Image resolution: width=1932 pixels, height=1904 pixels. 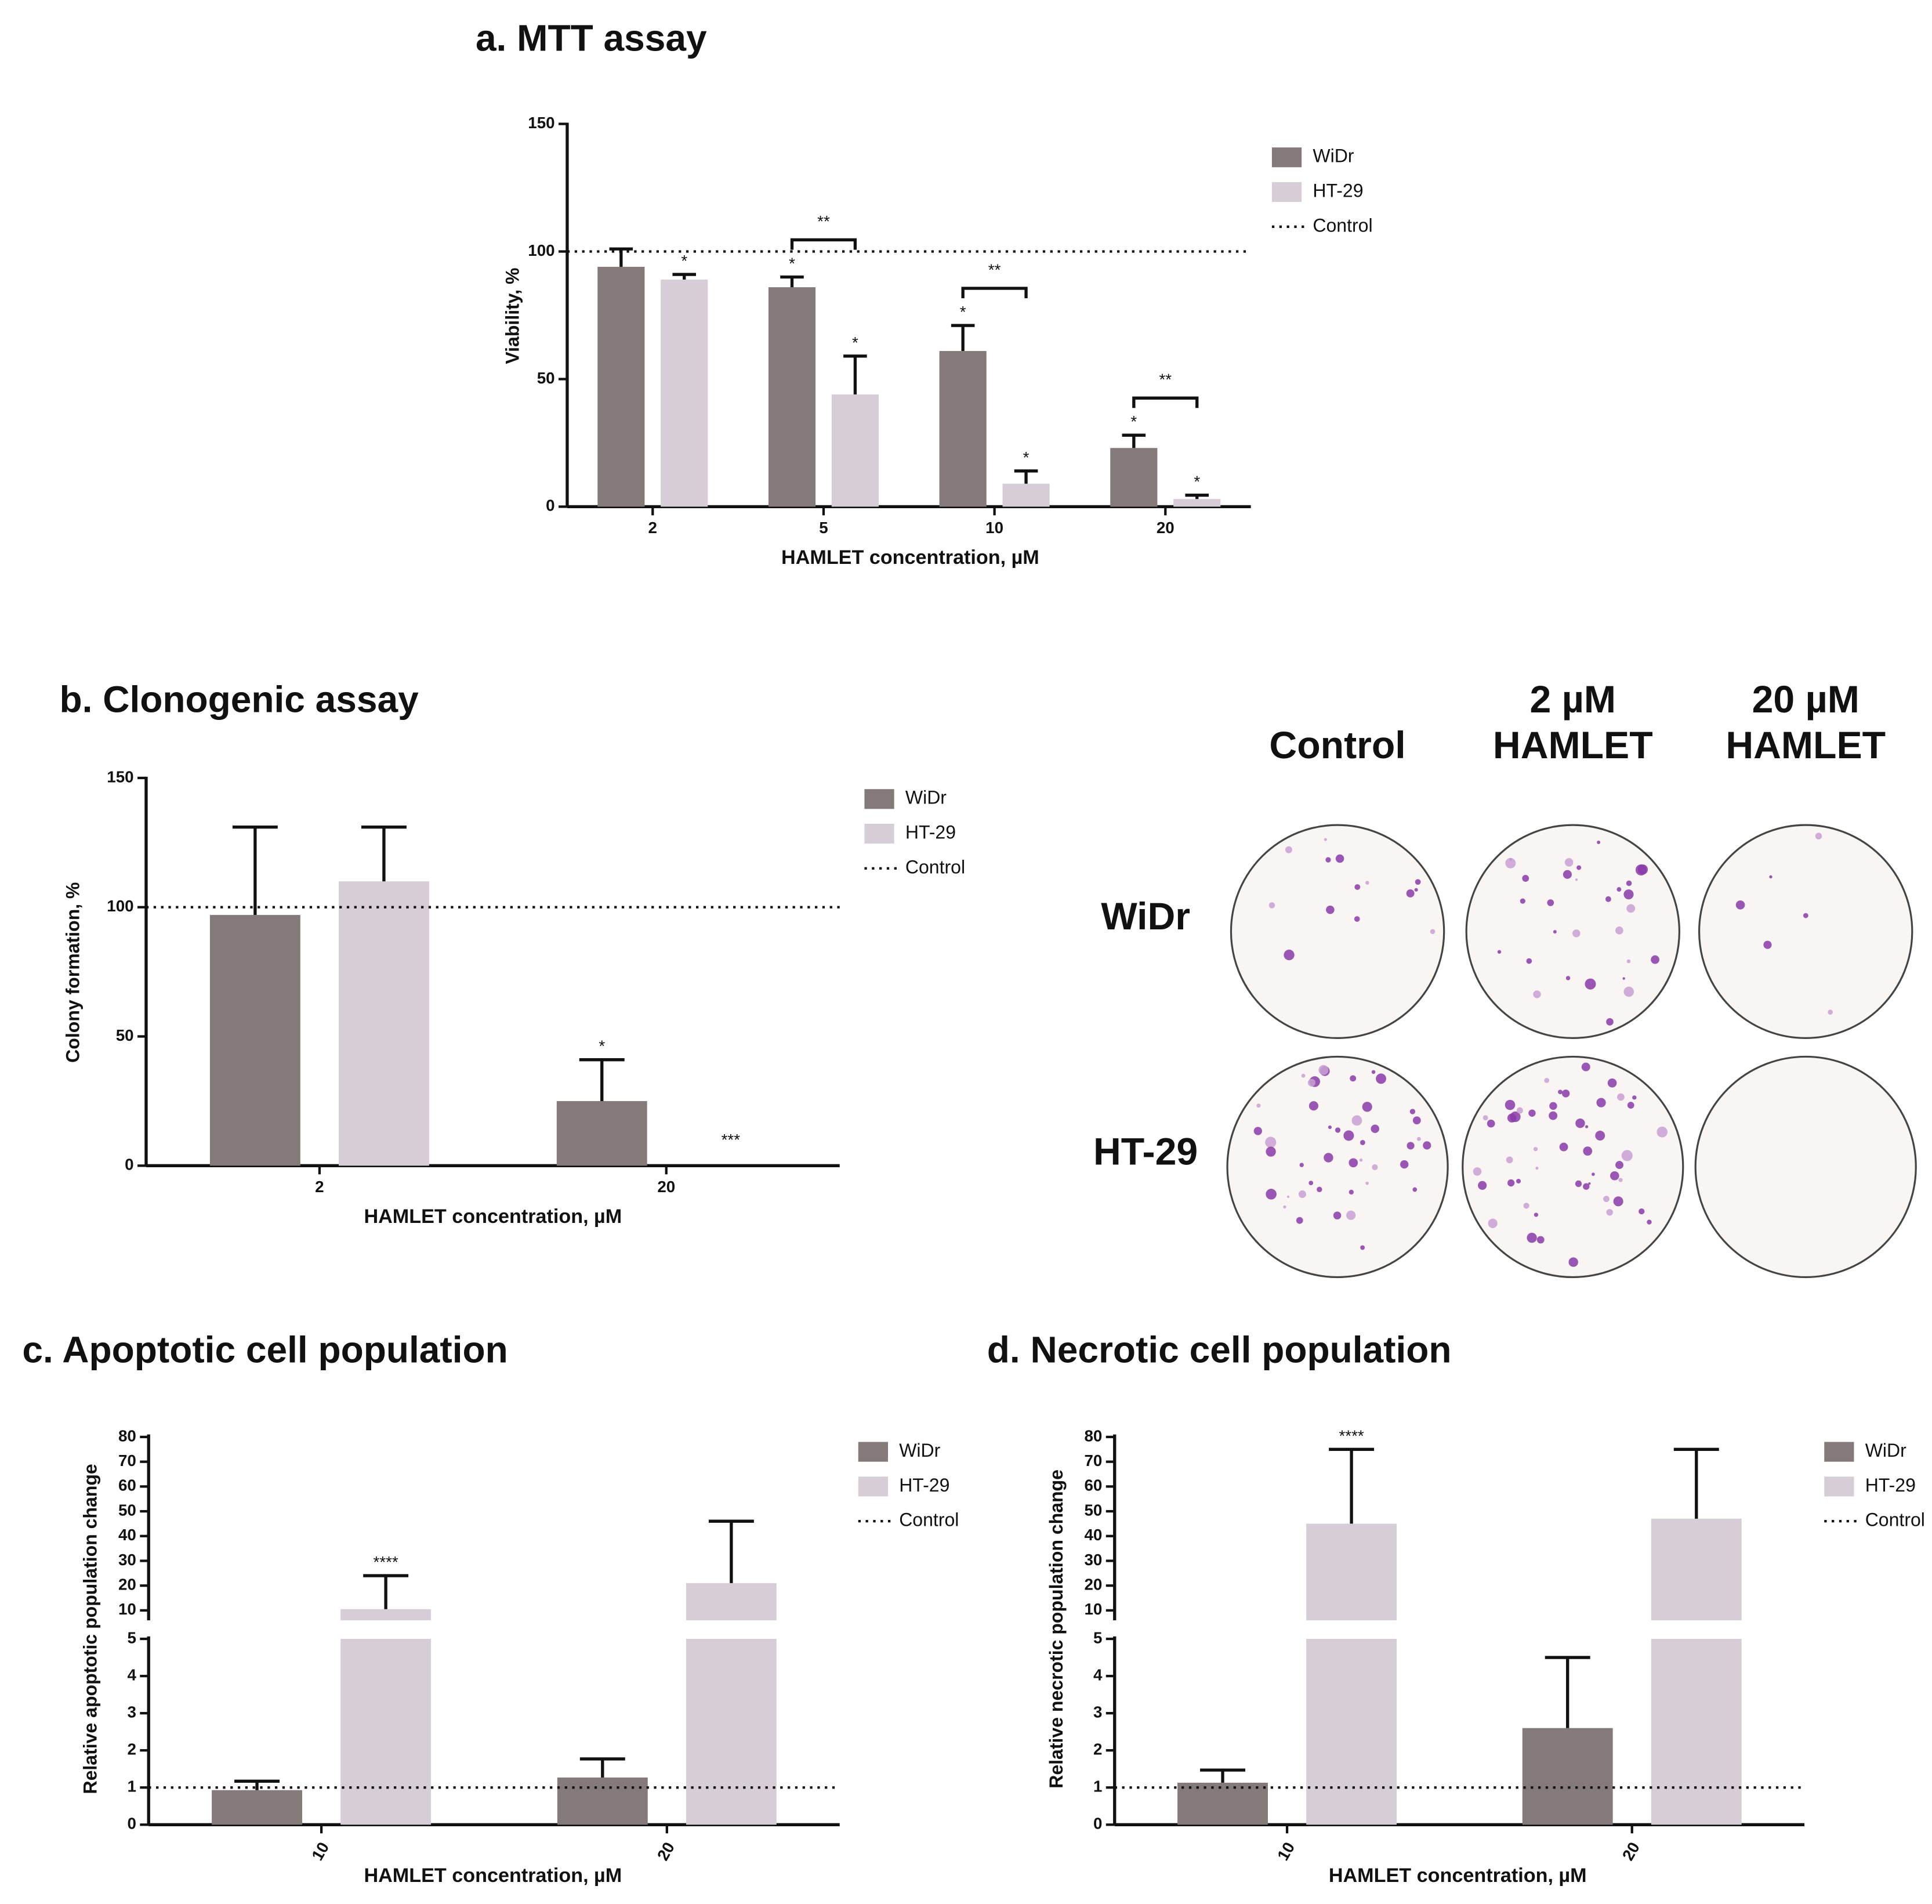 I want to click on y-tick-label: 2, so click(x=131, y=1749).